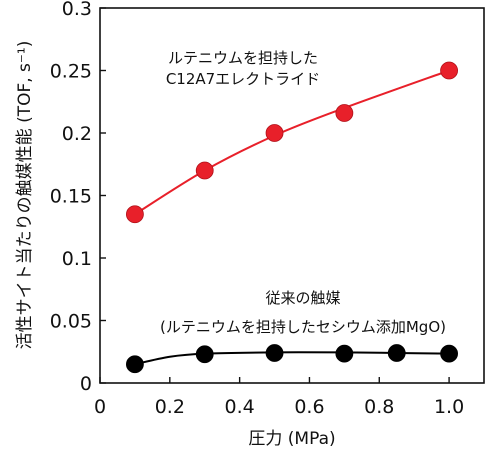  Describe the element at coordinates (309, 407) in the screenshot. I see `x-tick-label-3: 0.6` at that location.